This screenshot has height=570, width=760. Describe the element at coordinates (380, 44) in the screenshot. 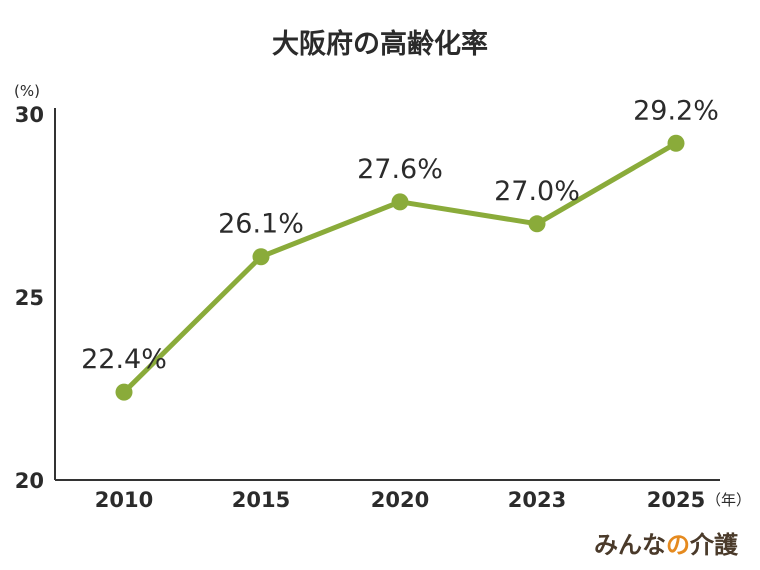

I see `chart-title: 大阪府の高齢化率` at that location.